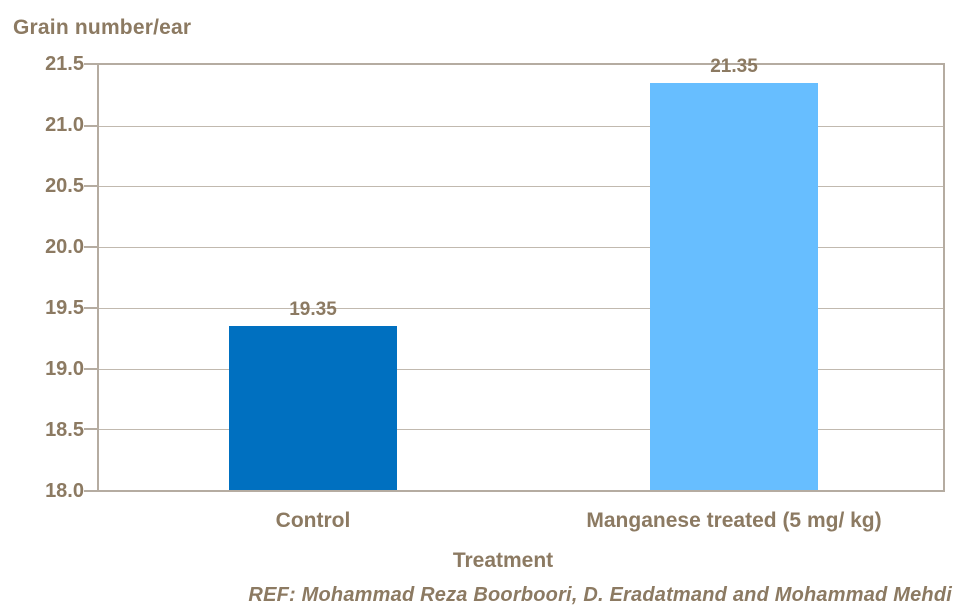  I want to click on y-tick-label: 18.5, so click(64, 430).